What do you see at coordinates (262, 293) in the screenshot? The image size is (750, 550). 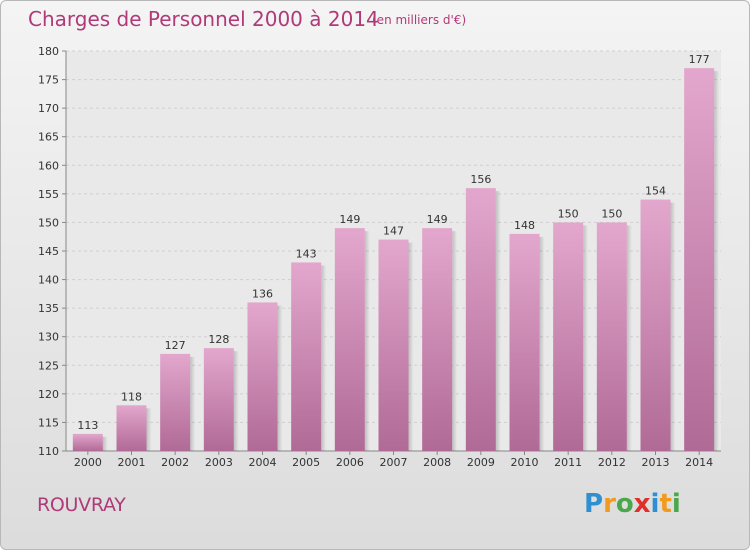 I see `bar-value-label: 136` at bounding box center [262, 293].